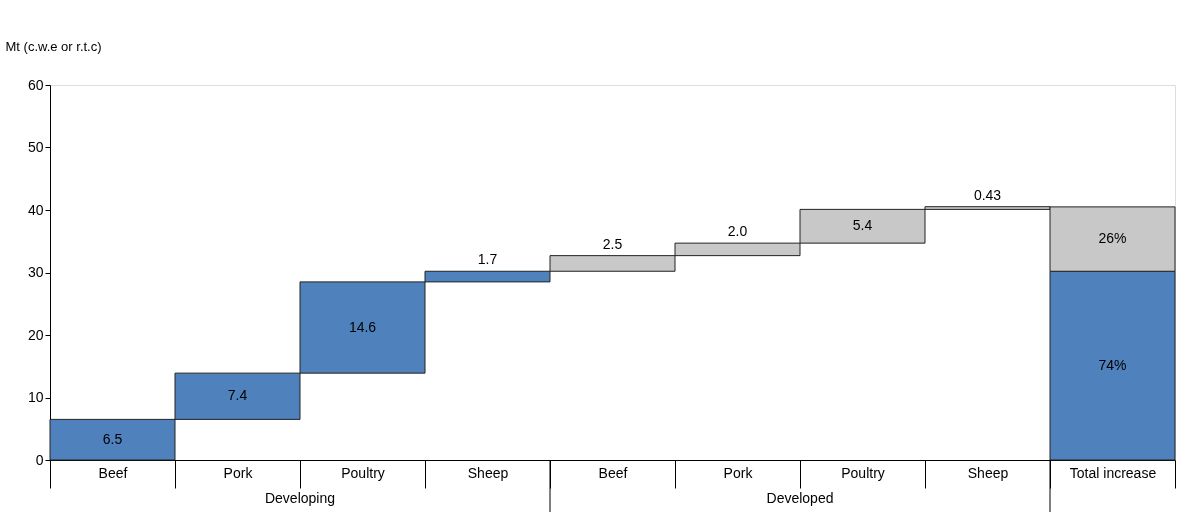 This screenshot has height=515, width=1187. I want to click on text: Developing, so click(300, 498).